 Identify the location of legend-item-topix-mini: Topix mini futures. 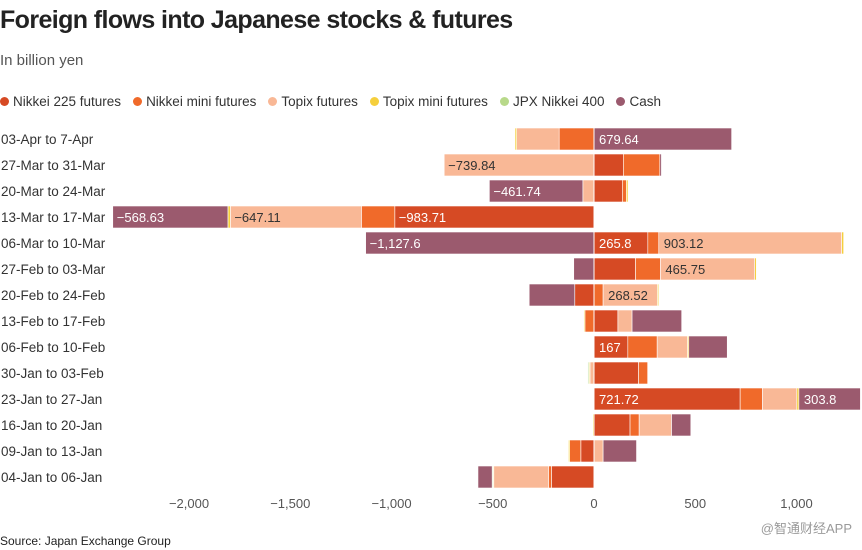
(428, 101).